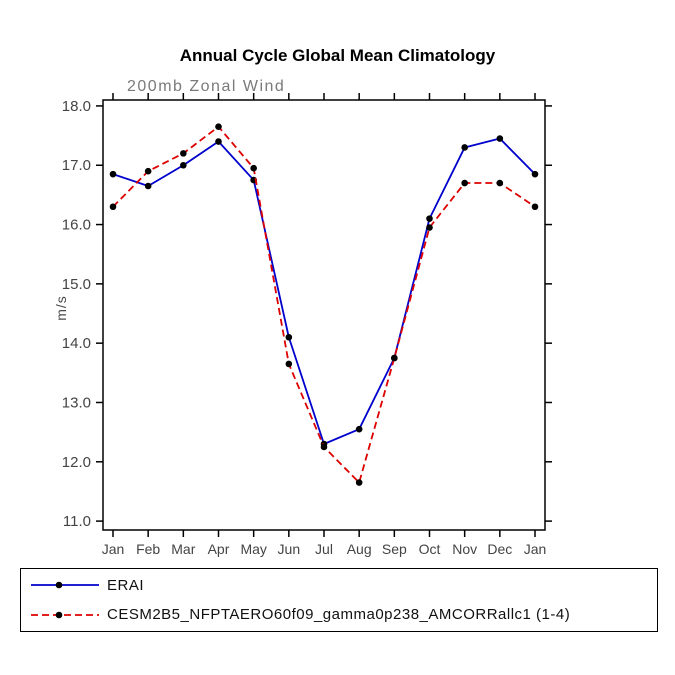 This screenshot has height=675, width=675. Describe the element at coordinates (76, 462) in the screenshot. I see `svg-text: 12.0` at that location.